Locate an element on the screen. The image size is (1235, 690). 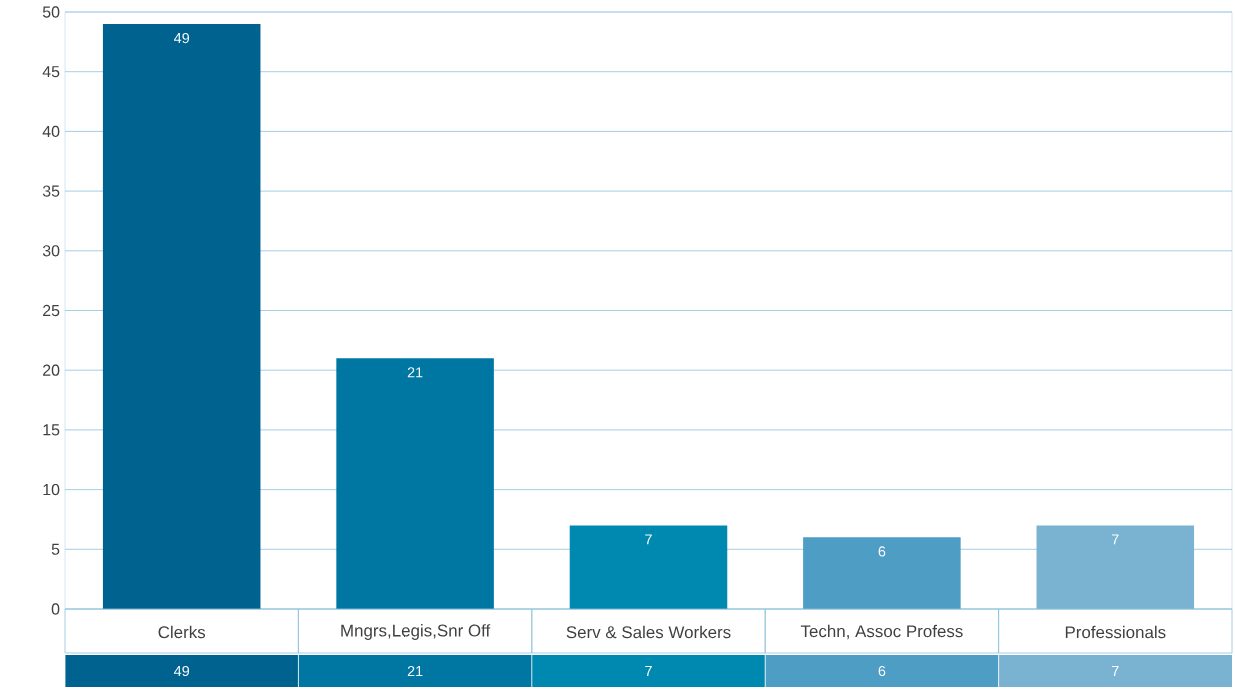
y-tick-label: 20 is located at coordinates (51, 370).